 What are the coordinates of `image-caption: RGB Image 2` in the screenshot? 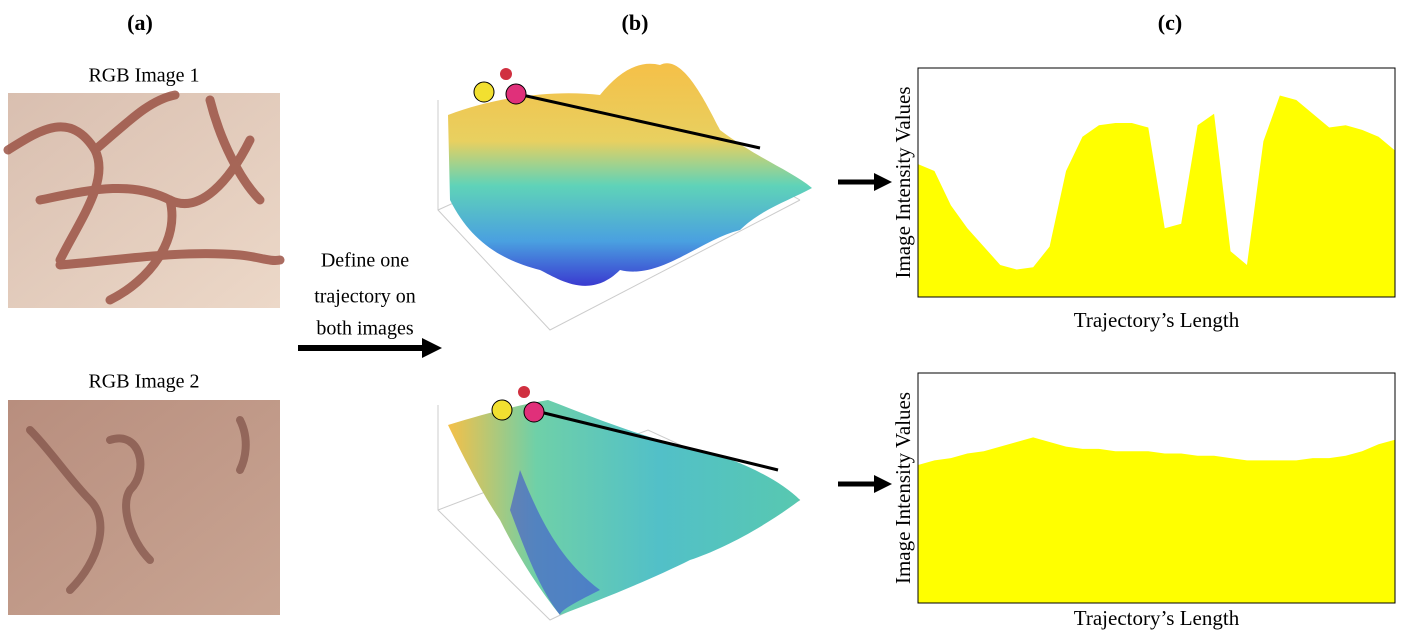 It's located at (143, 382).